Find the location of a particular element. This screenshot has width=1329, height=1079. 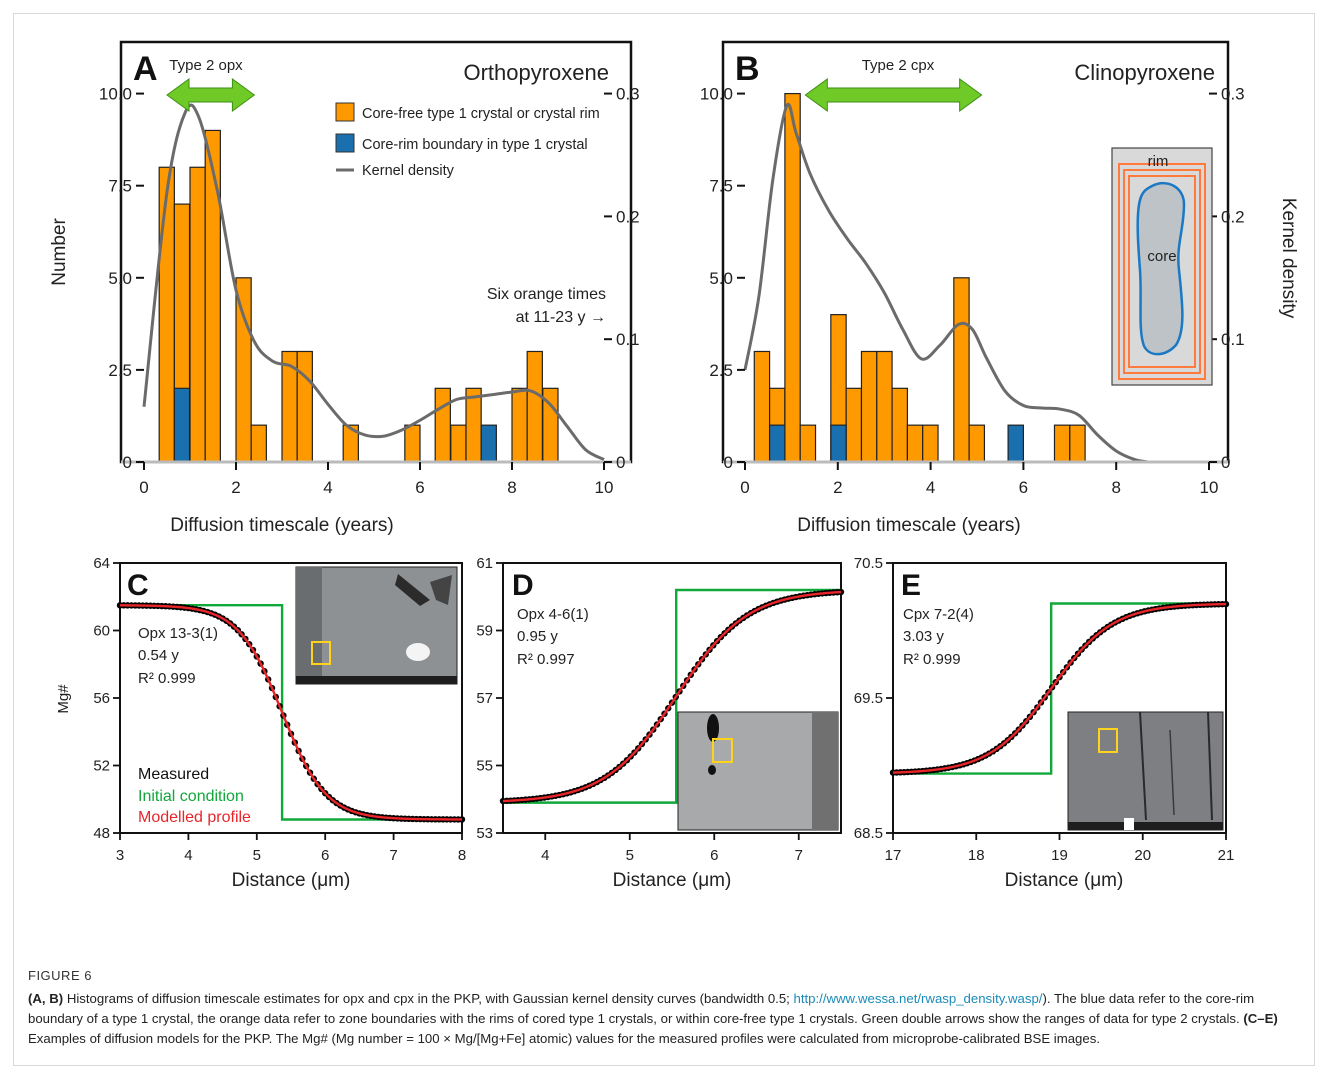

inset-core-label: core is located at coordinates (1161, 256).